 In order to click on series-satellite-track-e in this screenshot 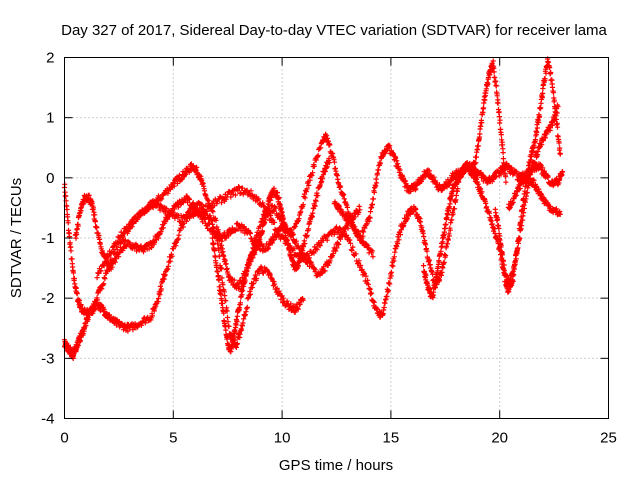, I will do `click(271, 255)`.